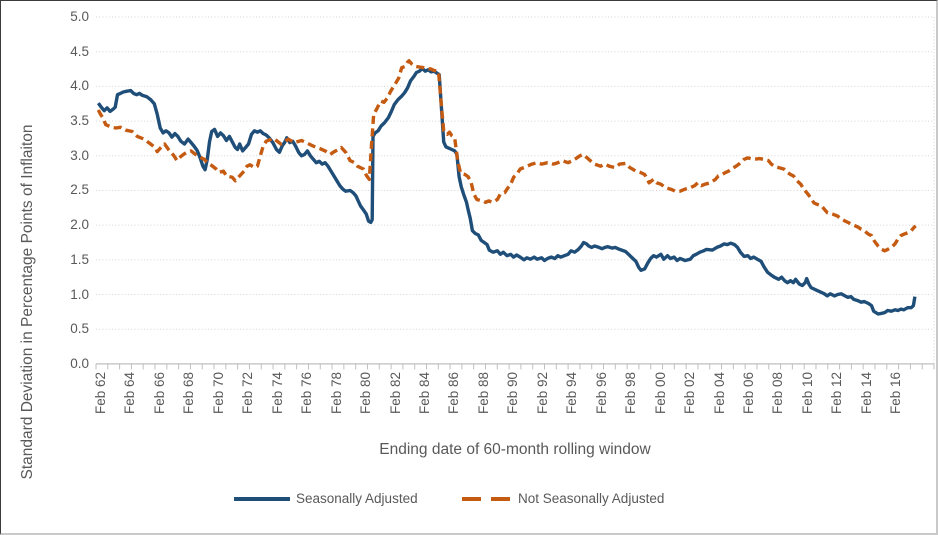 The width and height of the screenshot is (938, 535). What do you see at coordinates (807, 393) in the screenshot?
I see `x-tick-label: Feb 10` at bounding box center [807, 393].